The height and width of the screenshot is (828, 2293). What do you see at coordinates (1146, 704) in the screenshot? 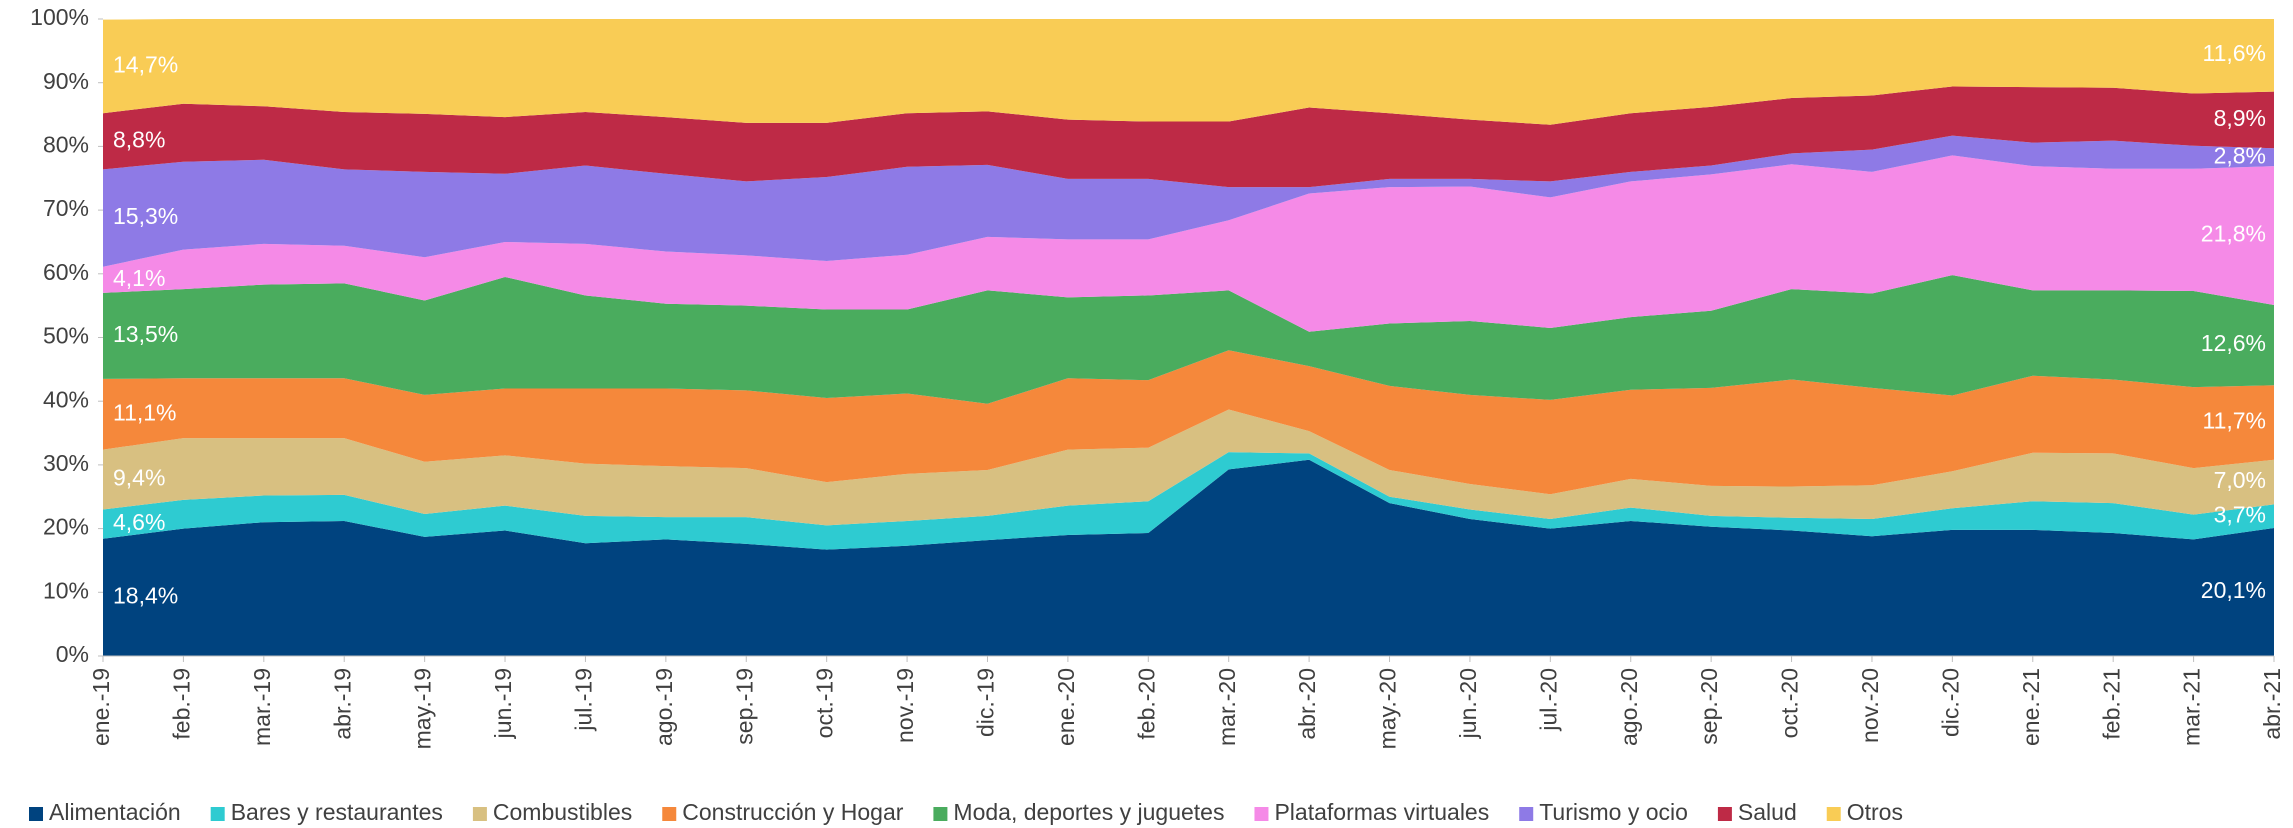
I see `x-tick-label: feb.-20` at bounding box center [1146, 704].